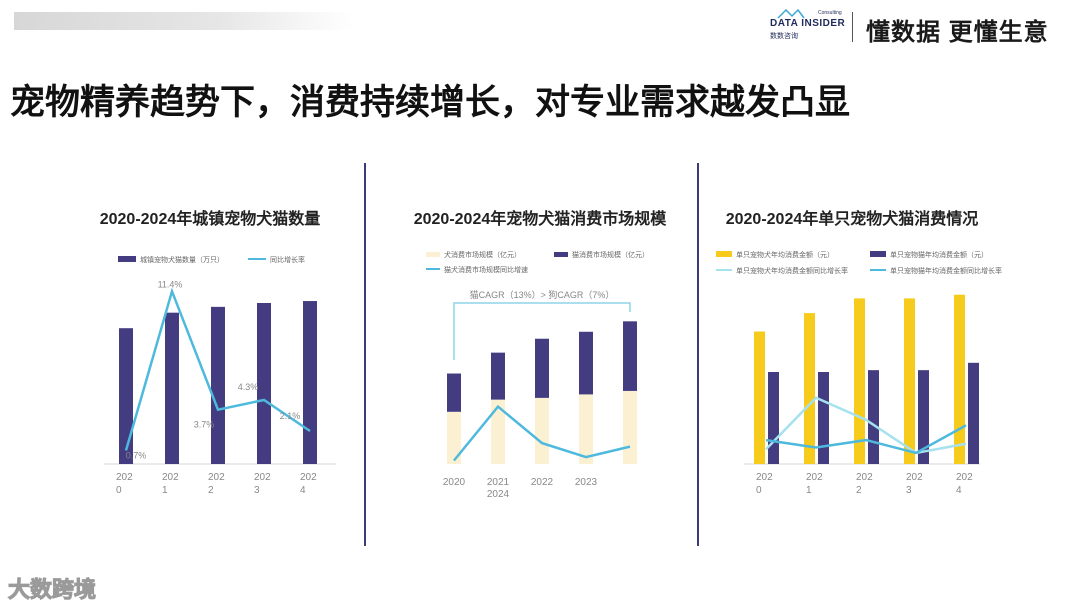 This screenshot has height=608, width=1080. I want to click on legend-label-cat: 猫消费市场规模（亿元）, so click(610, 254).